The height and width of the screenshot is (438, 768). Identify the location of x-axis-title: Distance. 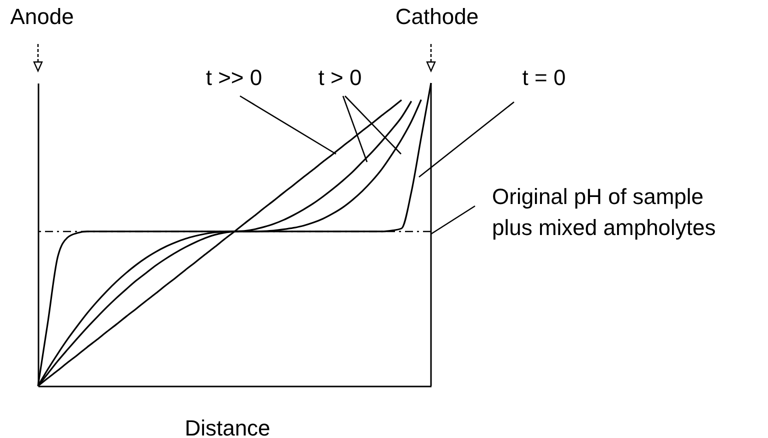
(227, 427).